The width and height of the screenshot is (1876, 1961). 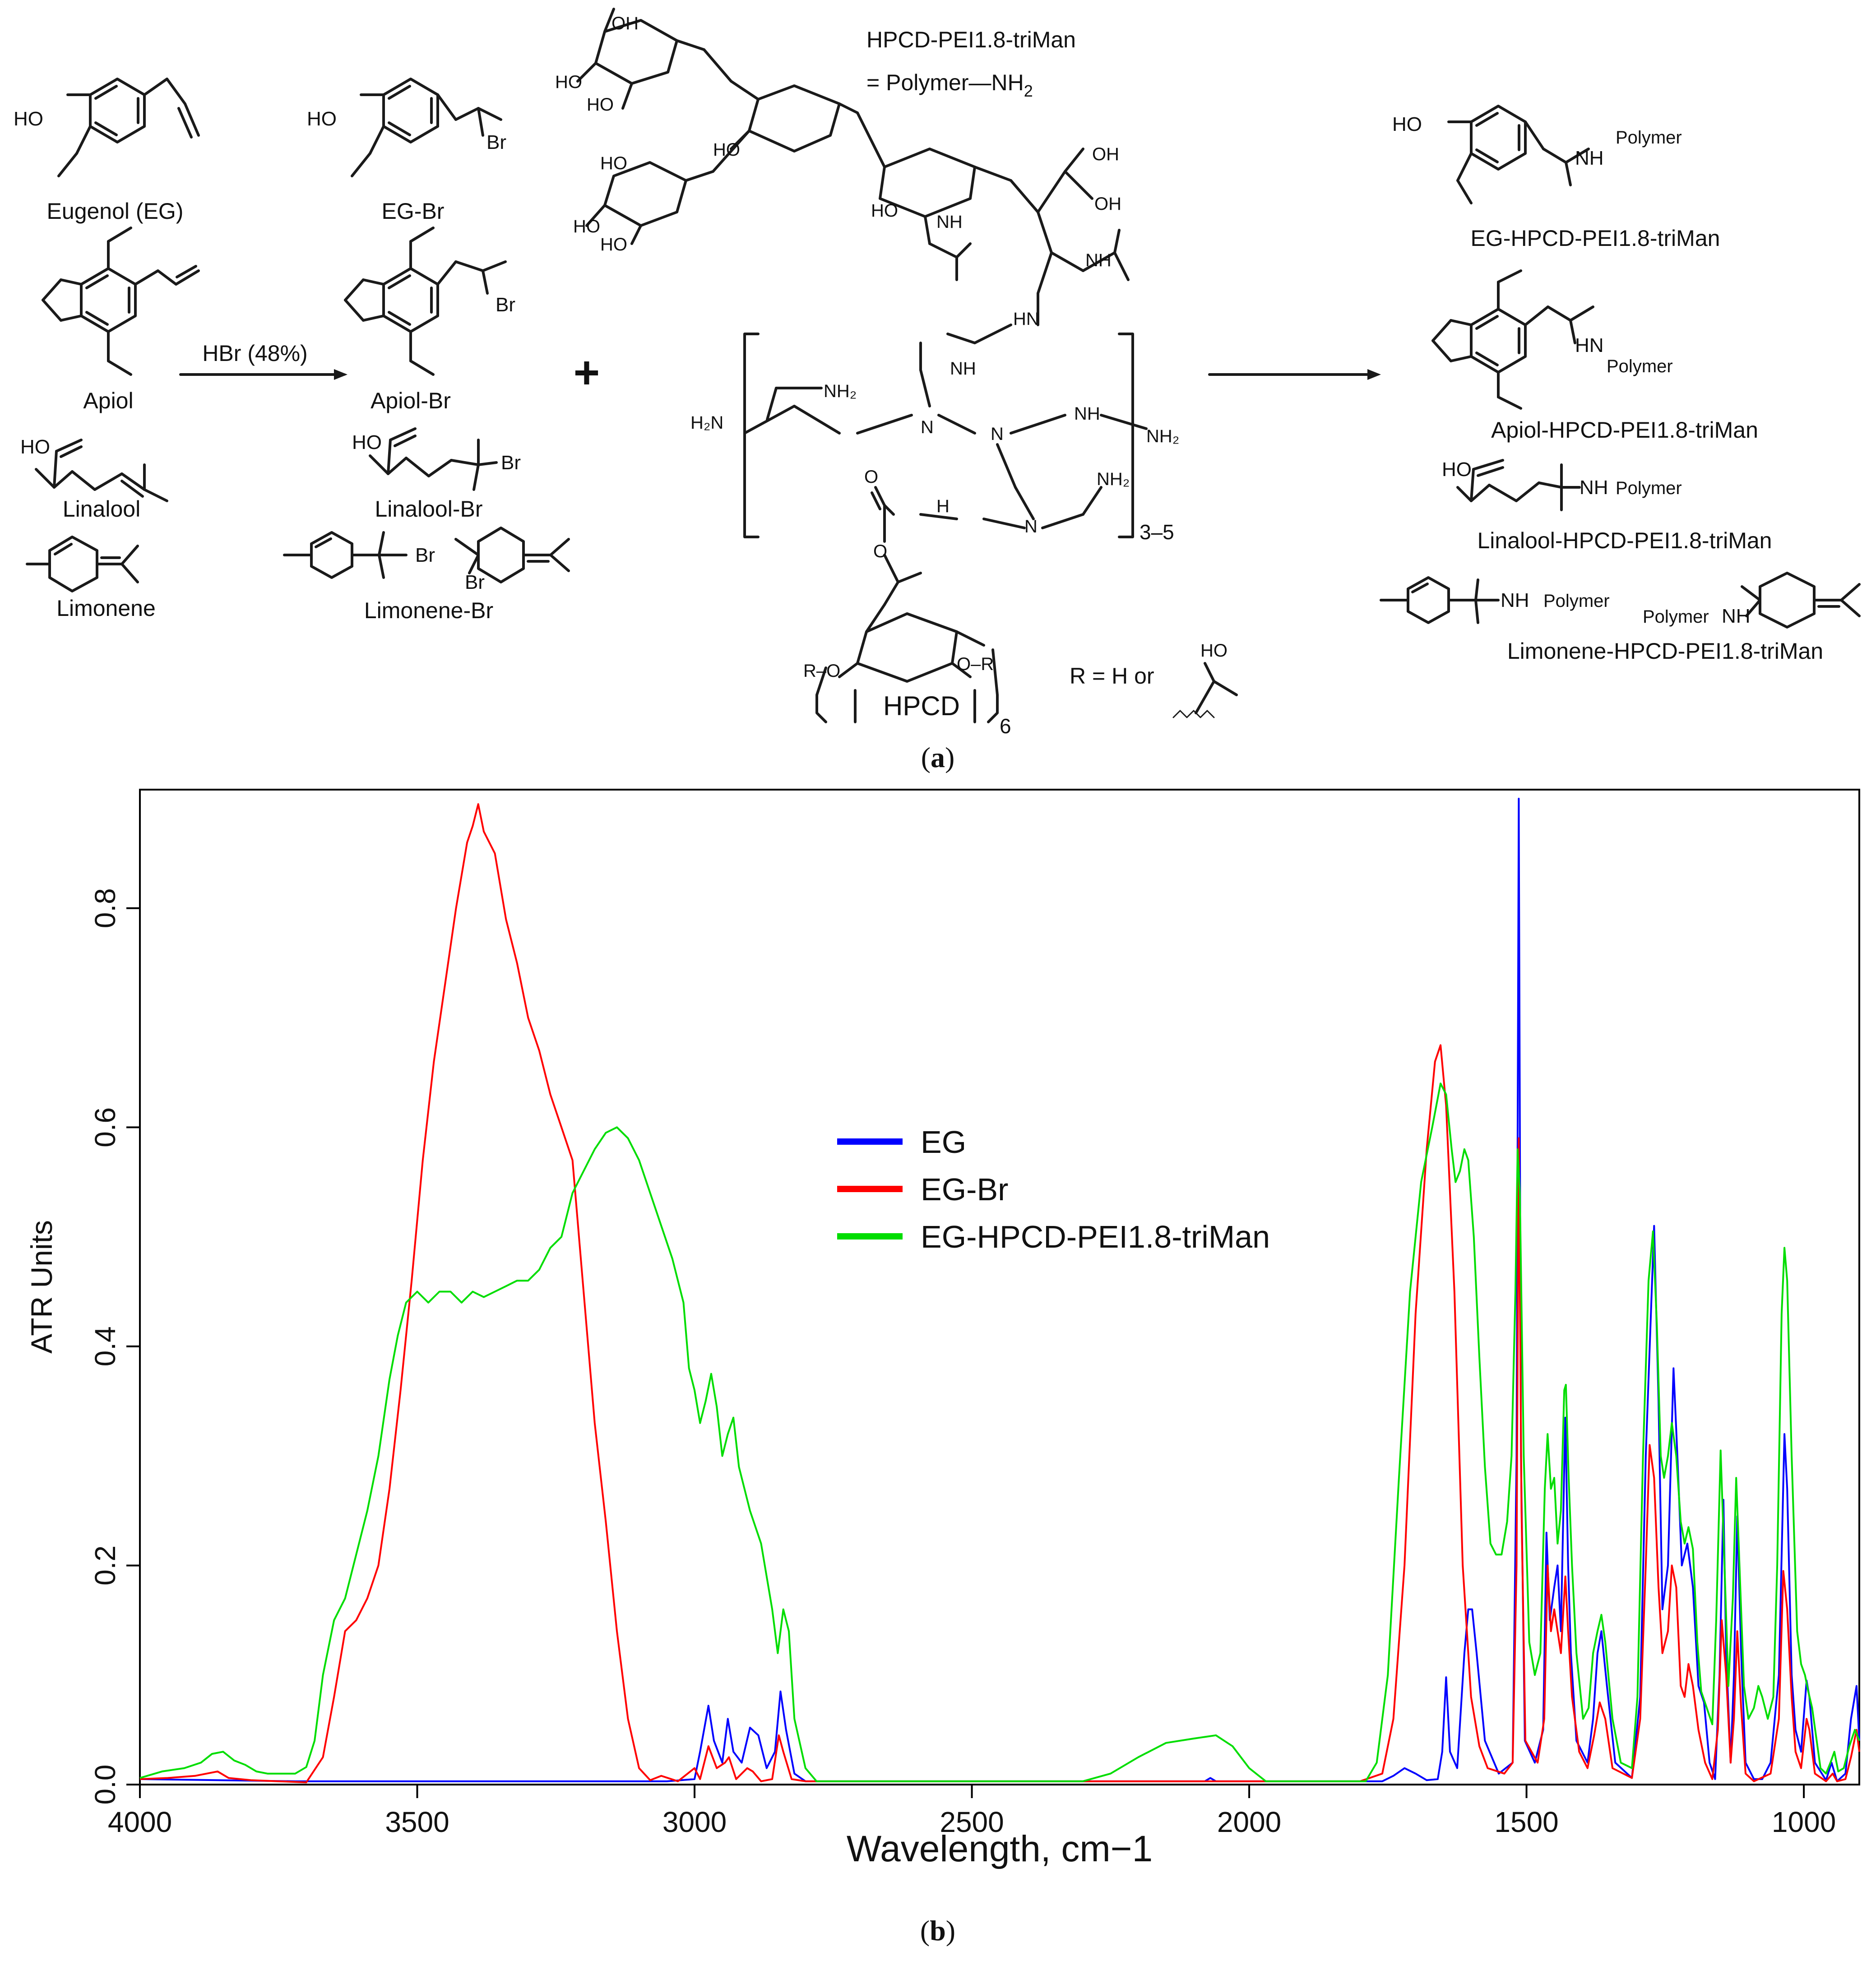 I want to click on x-axis-label: Wavelength, cm−1, so click(x=1000, y=1849).